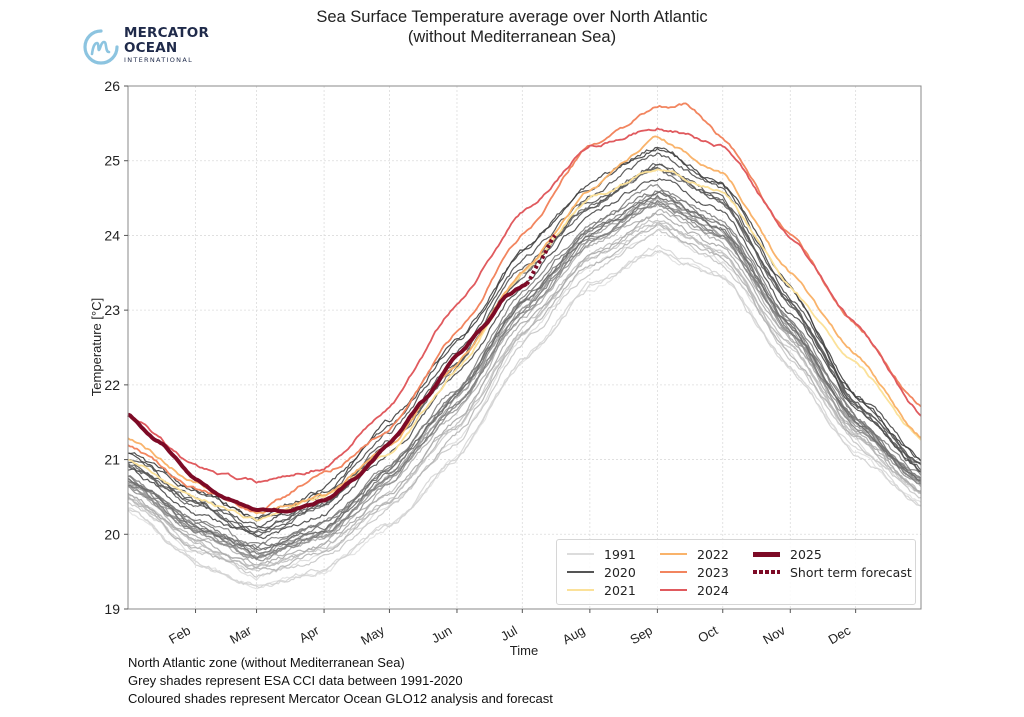 This screenshot has height=717, width=1024. I want to click on logo-line2: OCEAN, so click(151, 48).